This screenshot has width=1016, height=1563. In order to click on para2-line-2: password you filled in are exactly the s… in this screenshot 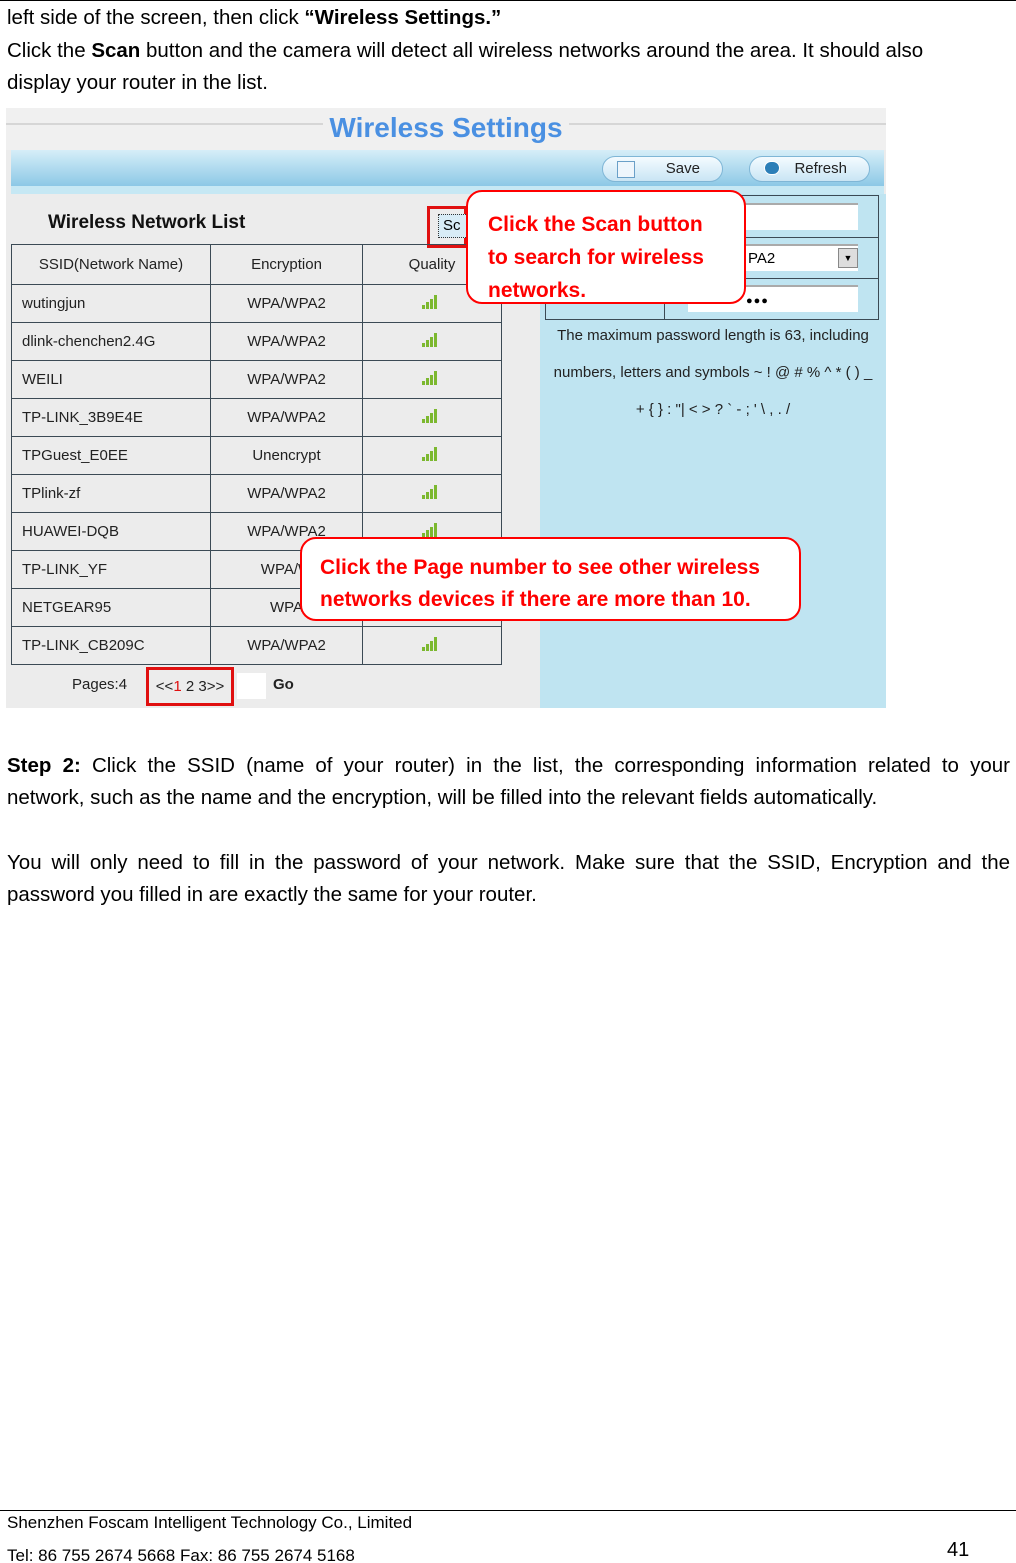, I will do `click(272, 894)`.